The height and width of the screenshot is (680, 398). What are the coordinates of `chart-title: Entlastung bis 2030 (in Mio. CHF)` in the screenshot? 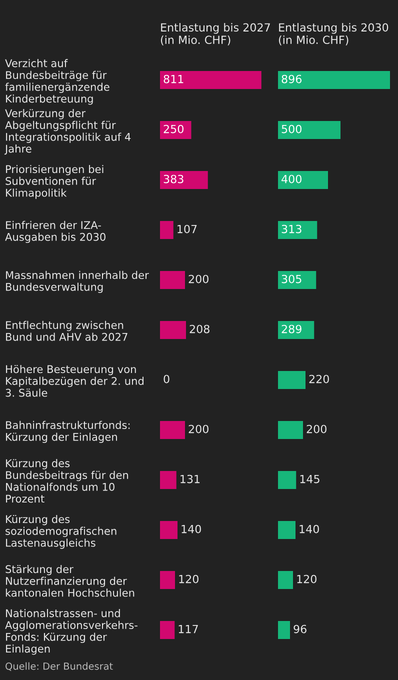 It's located at (333, 34).